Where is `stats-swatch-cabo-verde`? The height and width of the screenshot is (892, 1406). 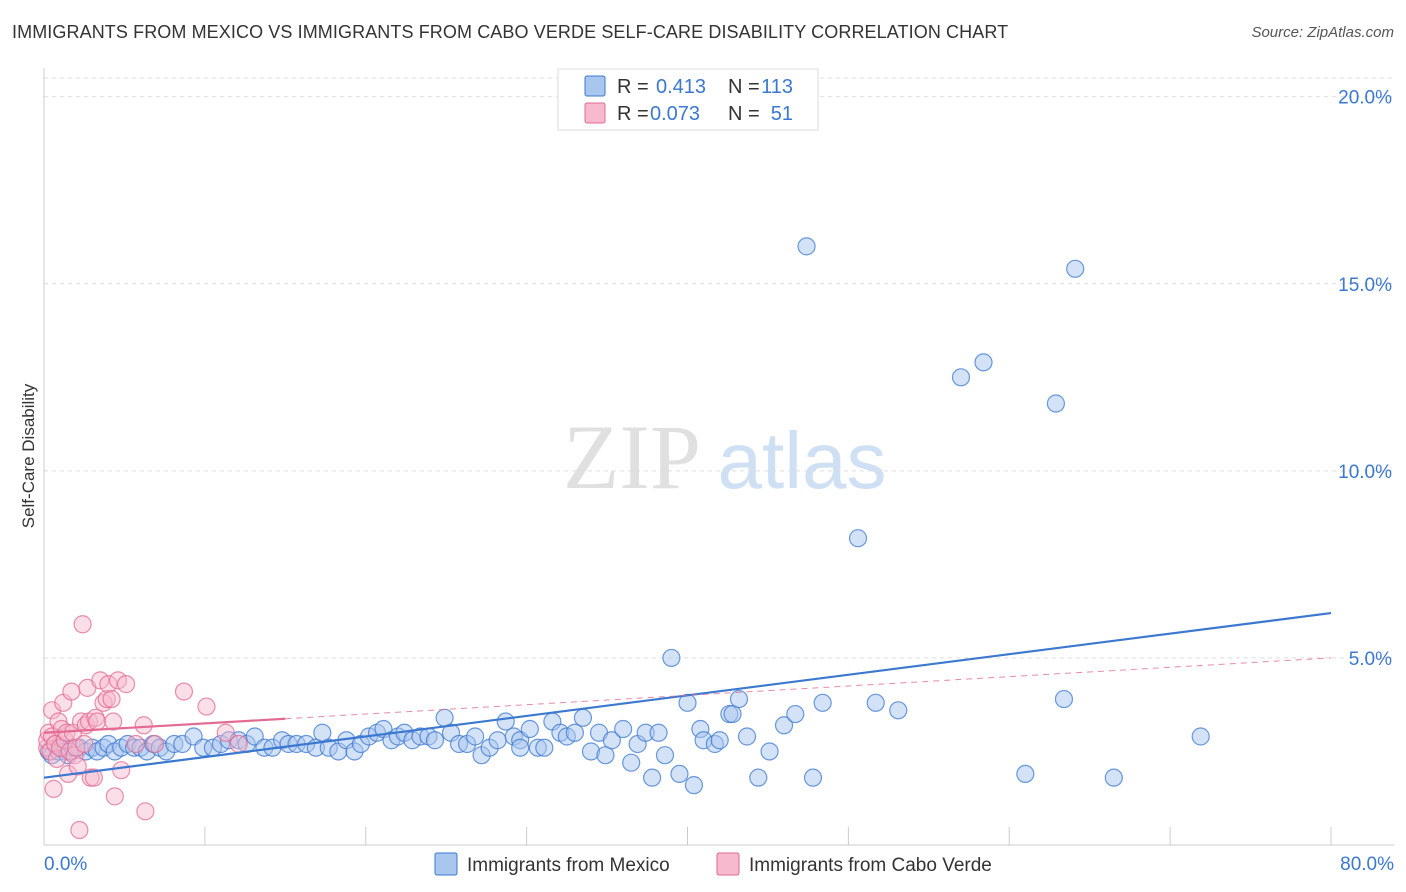 stats-swatch-cabo-verde is located at coordinates (595, 113).